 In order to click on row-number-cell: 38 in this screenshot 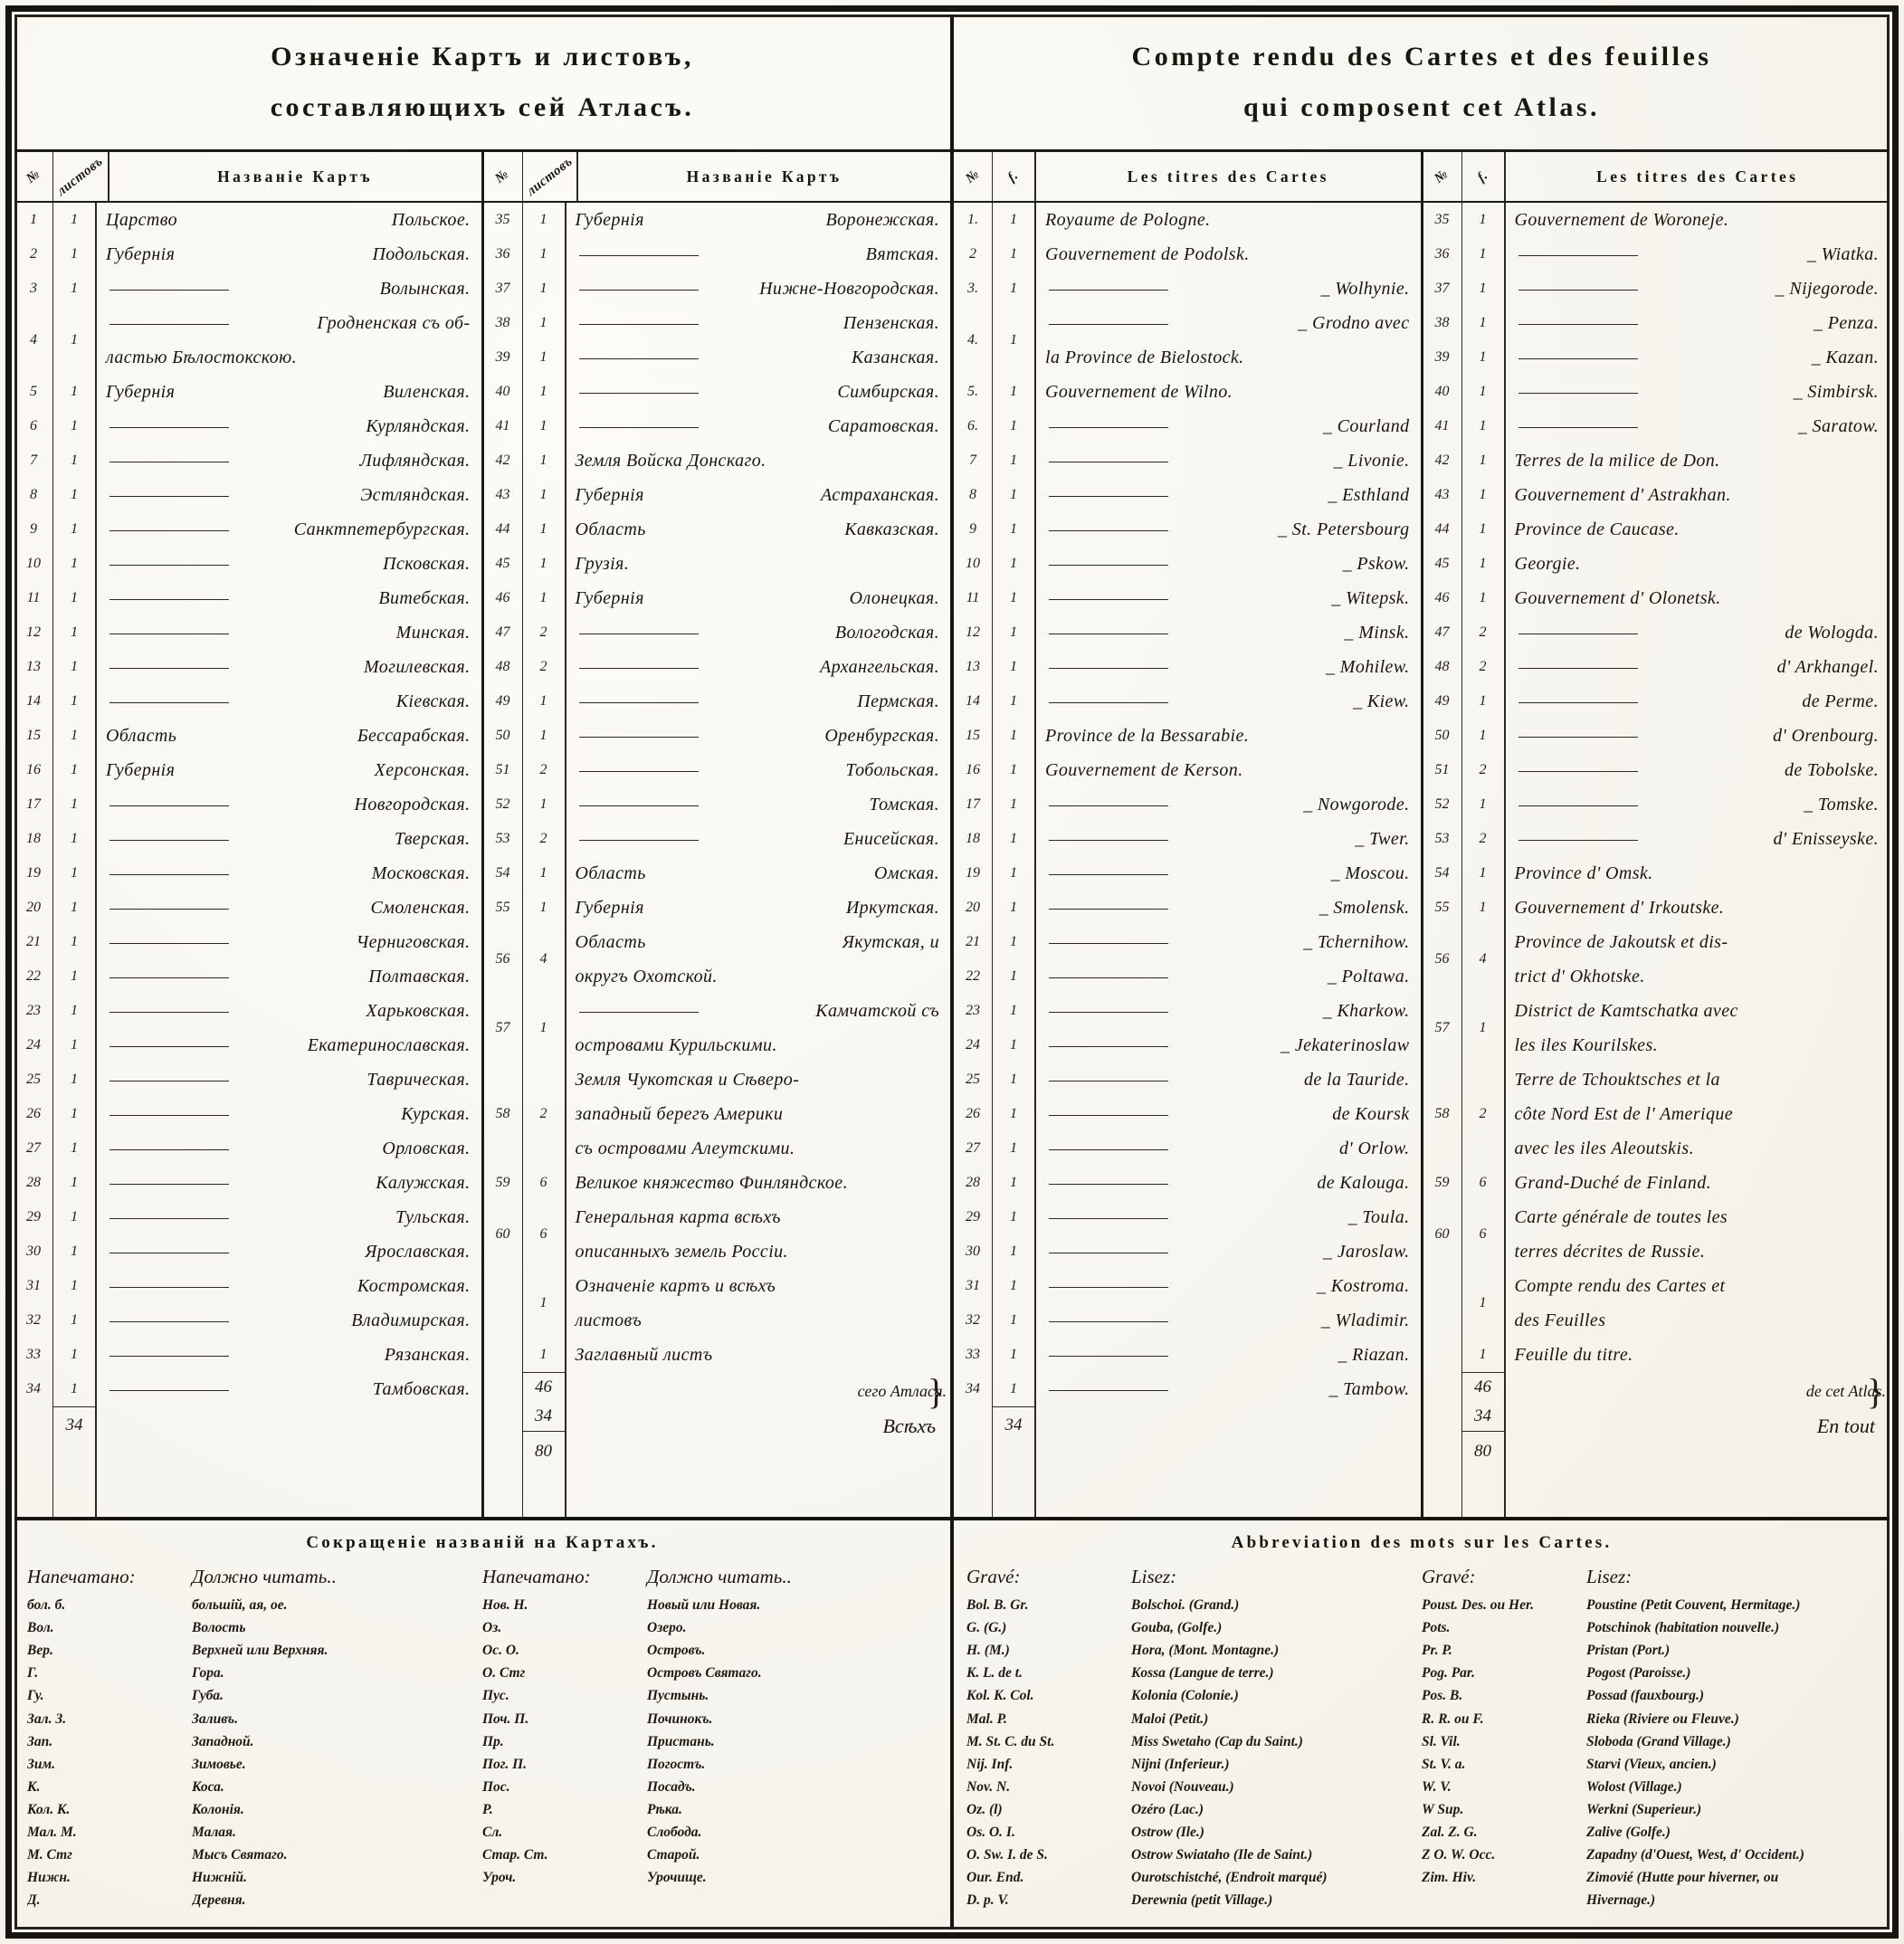, I will do `click(1442, 323)`.